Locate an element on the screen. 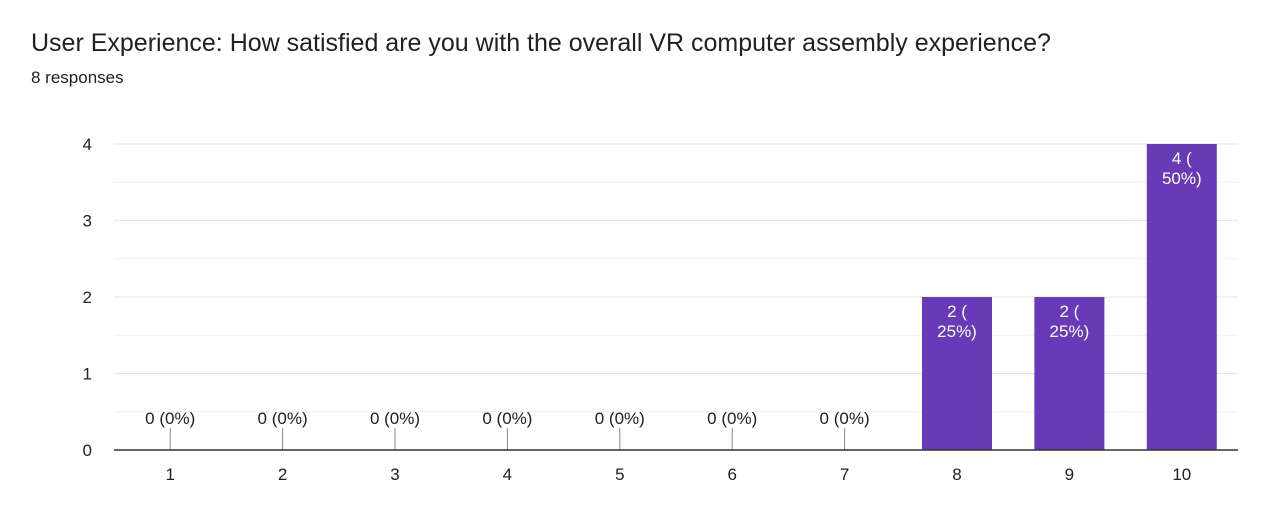 The width and height of the screenshot is (1270, 512). y-tick-label: 4 is located at coordinates (87, 144).